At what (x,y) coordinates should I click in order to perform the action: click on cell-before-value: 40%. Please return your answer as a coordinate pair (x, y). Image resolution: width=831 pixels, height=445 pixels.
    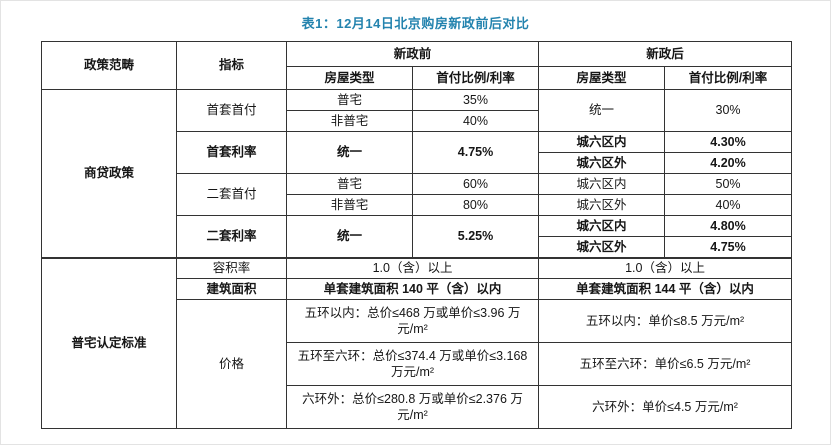
    Looking at the image, I should click on (475, 121).